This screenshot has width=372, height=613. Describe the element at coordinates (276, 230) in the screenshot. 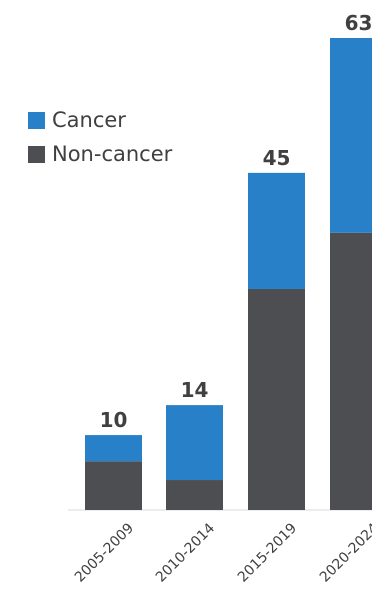

I see `bar-cancer-2015-2019` at that location.